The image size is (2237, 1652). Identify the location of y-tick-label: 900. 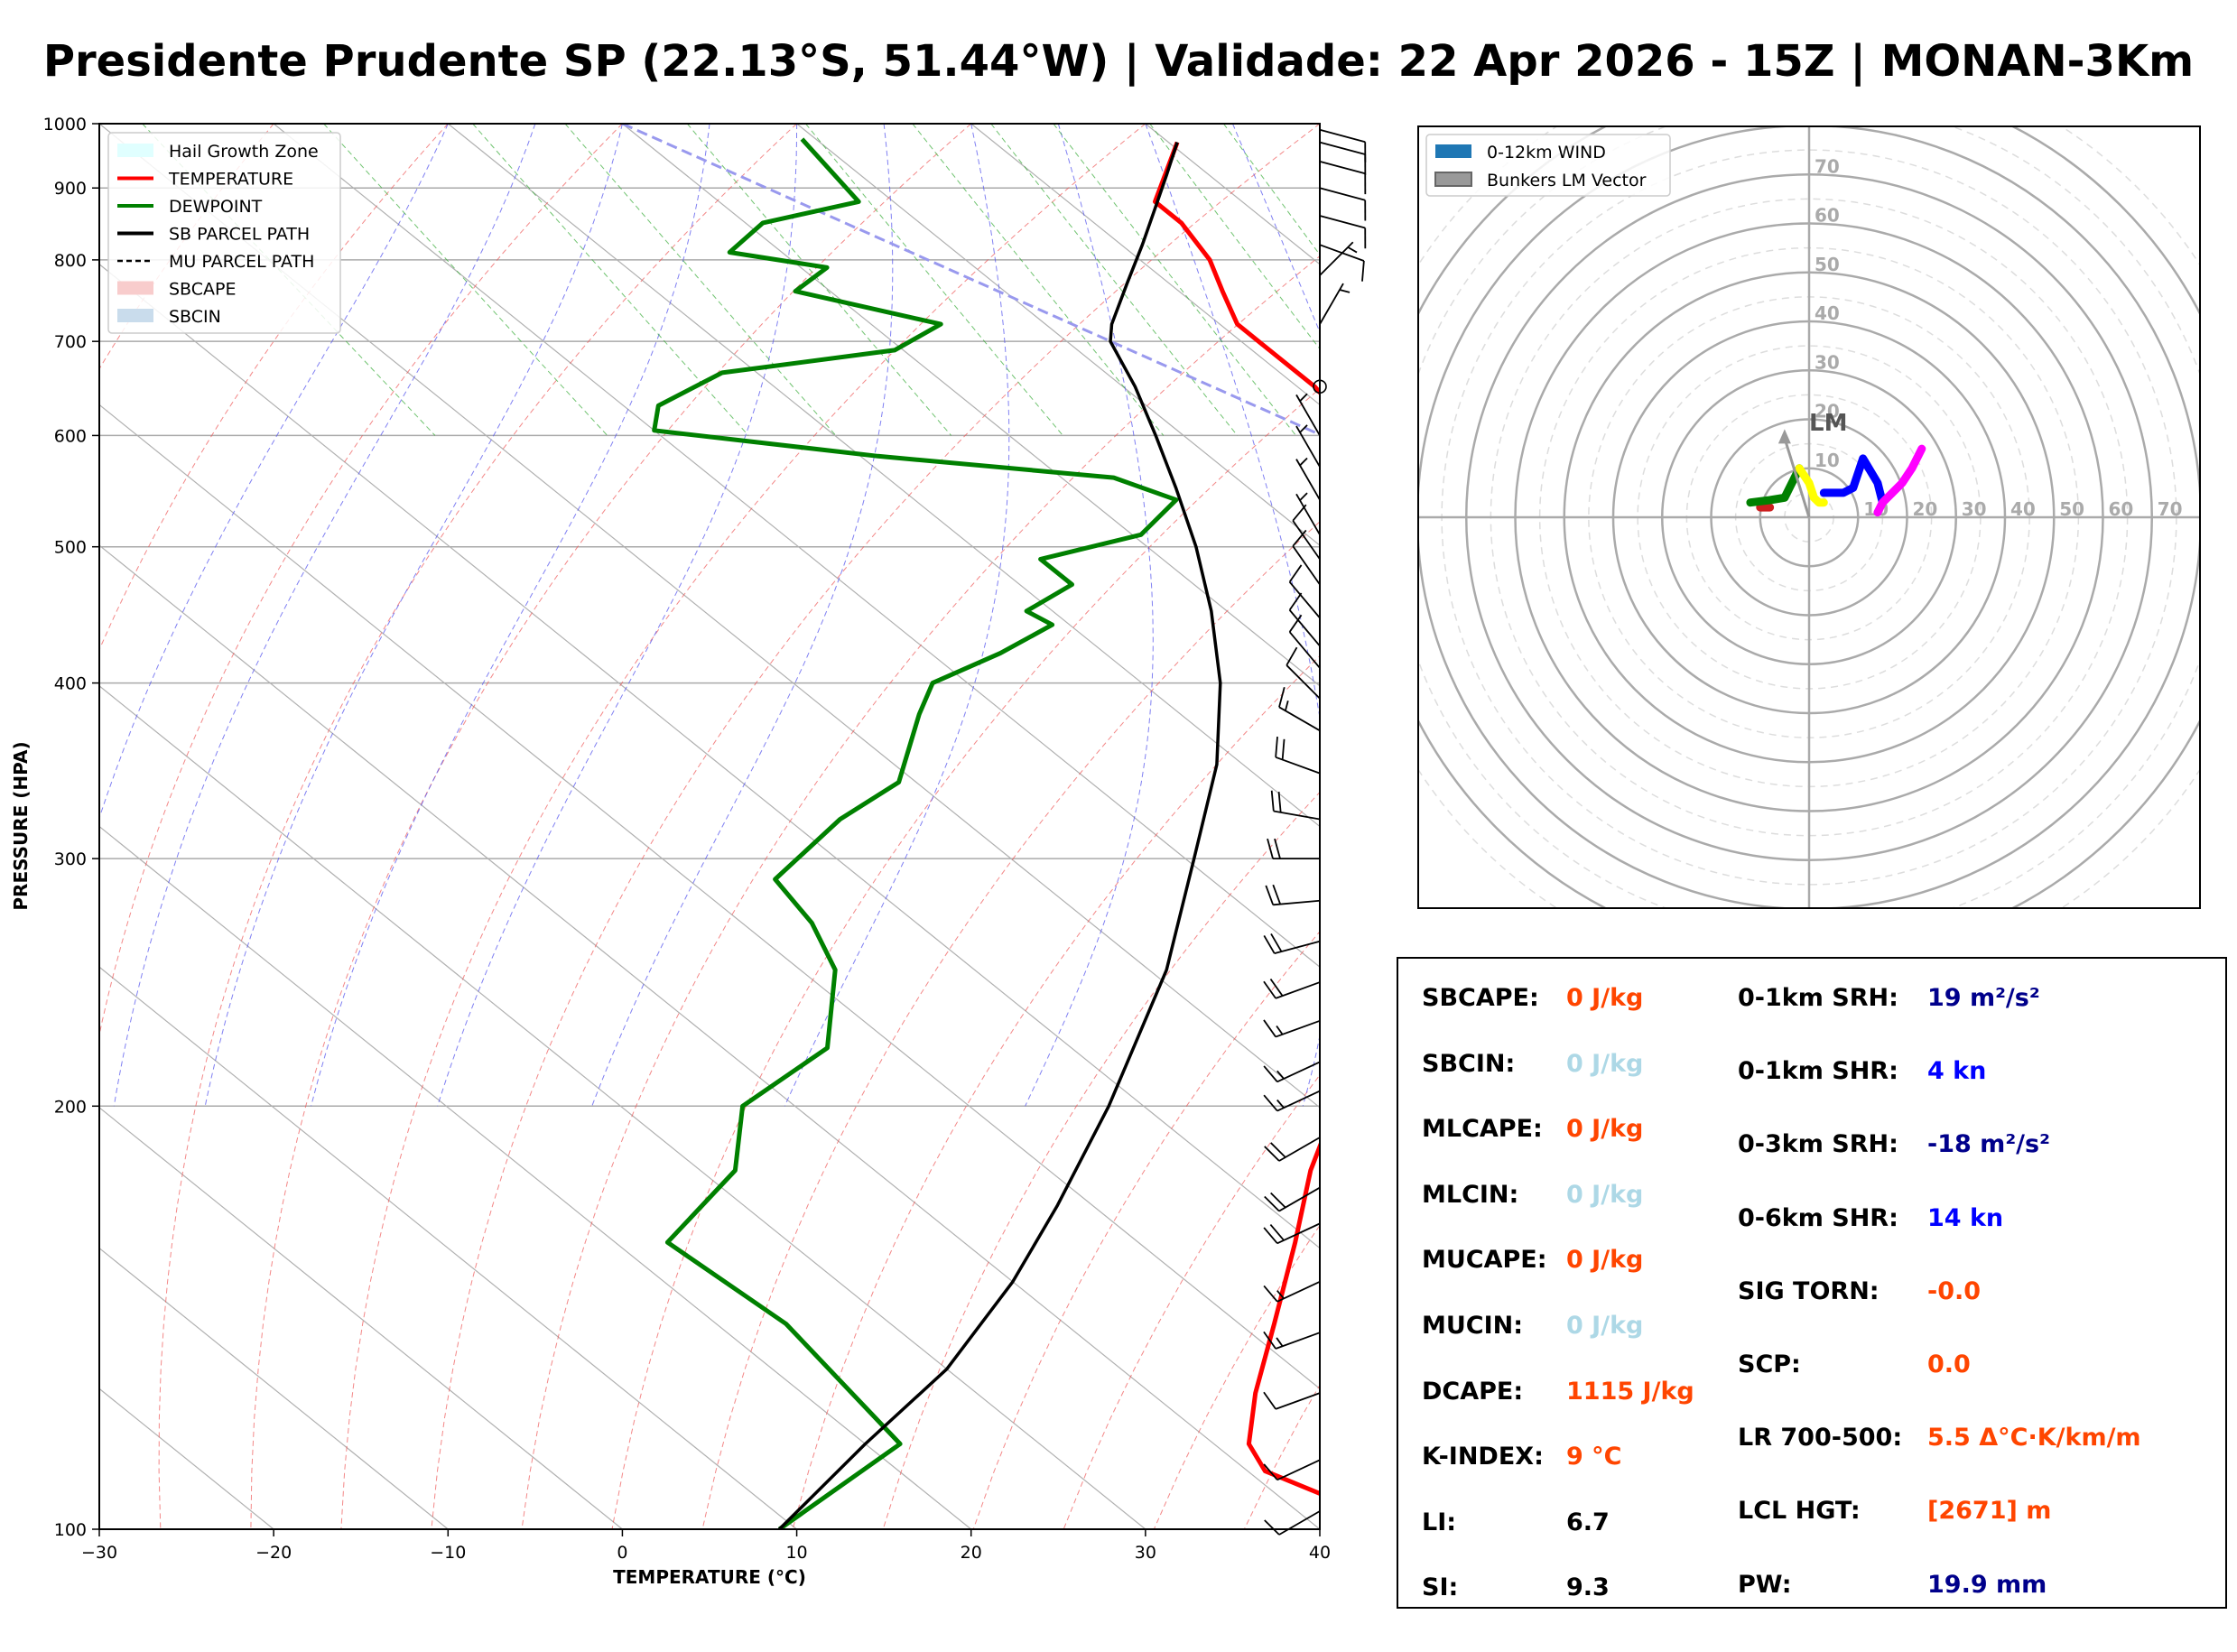
(70, 189).